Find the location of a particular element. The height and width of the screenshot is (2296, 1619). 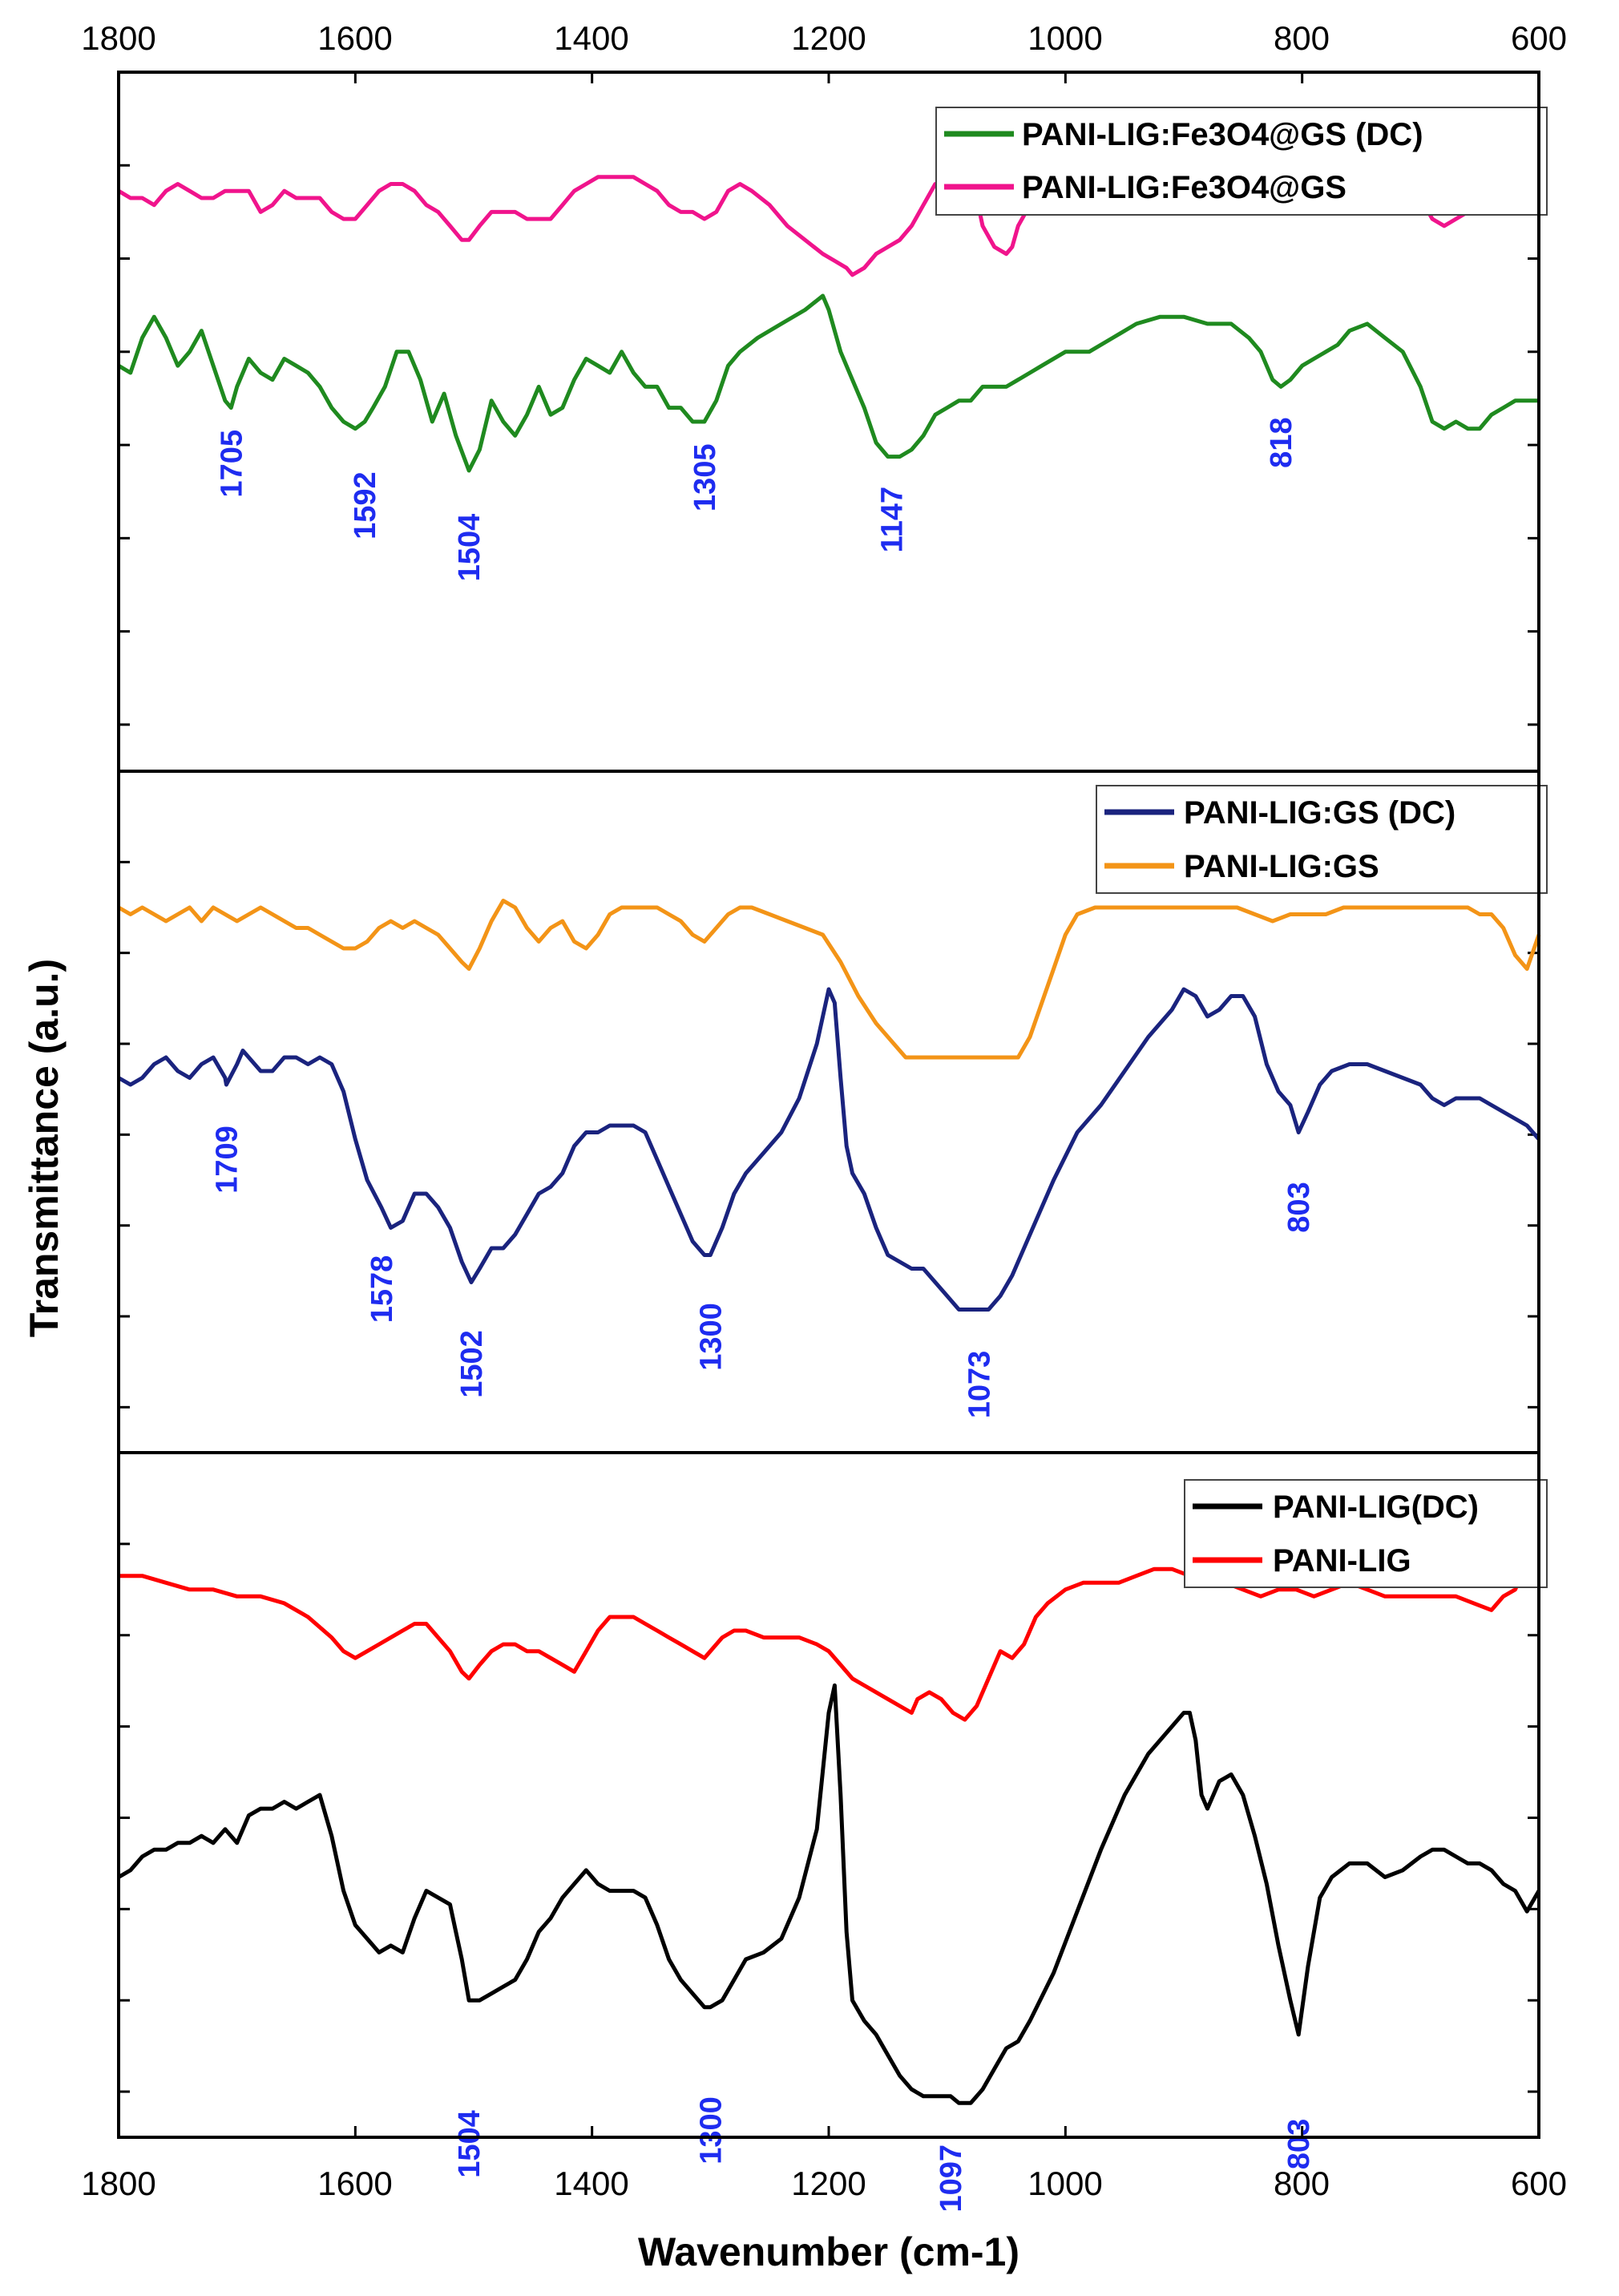

legend-label: PANI-LIG is located at coordinates (1342, 1560).